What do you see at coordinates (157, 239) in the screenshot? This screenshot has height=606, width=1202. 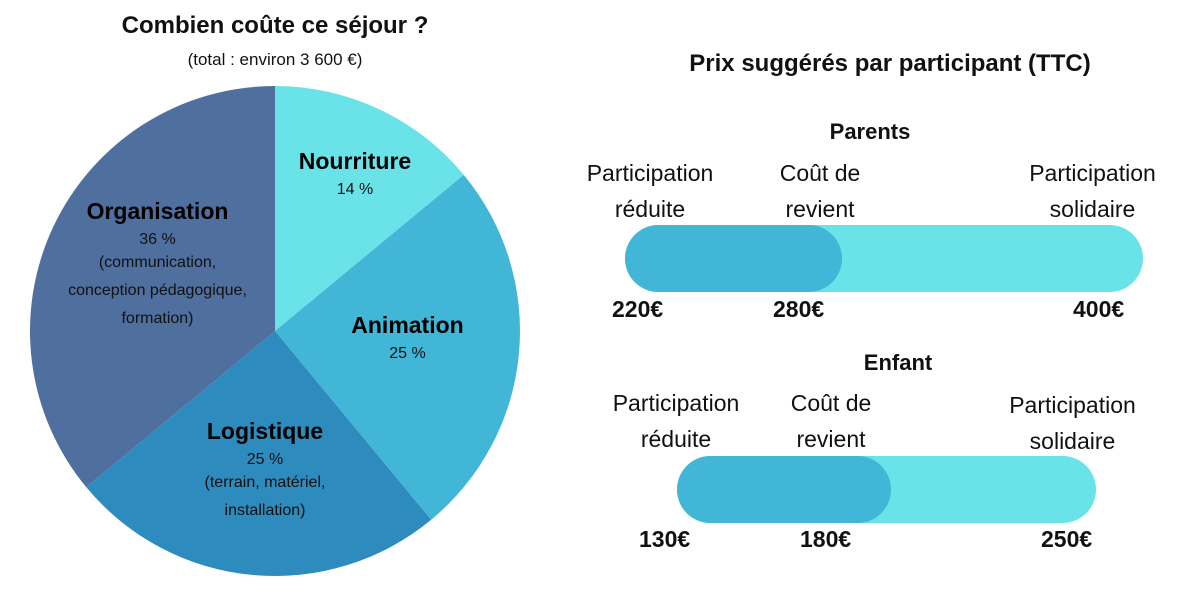 I see `slice-percent: 36 %` at bounding box center [157, 239].